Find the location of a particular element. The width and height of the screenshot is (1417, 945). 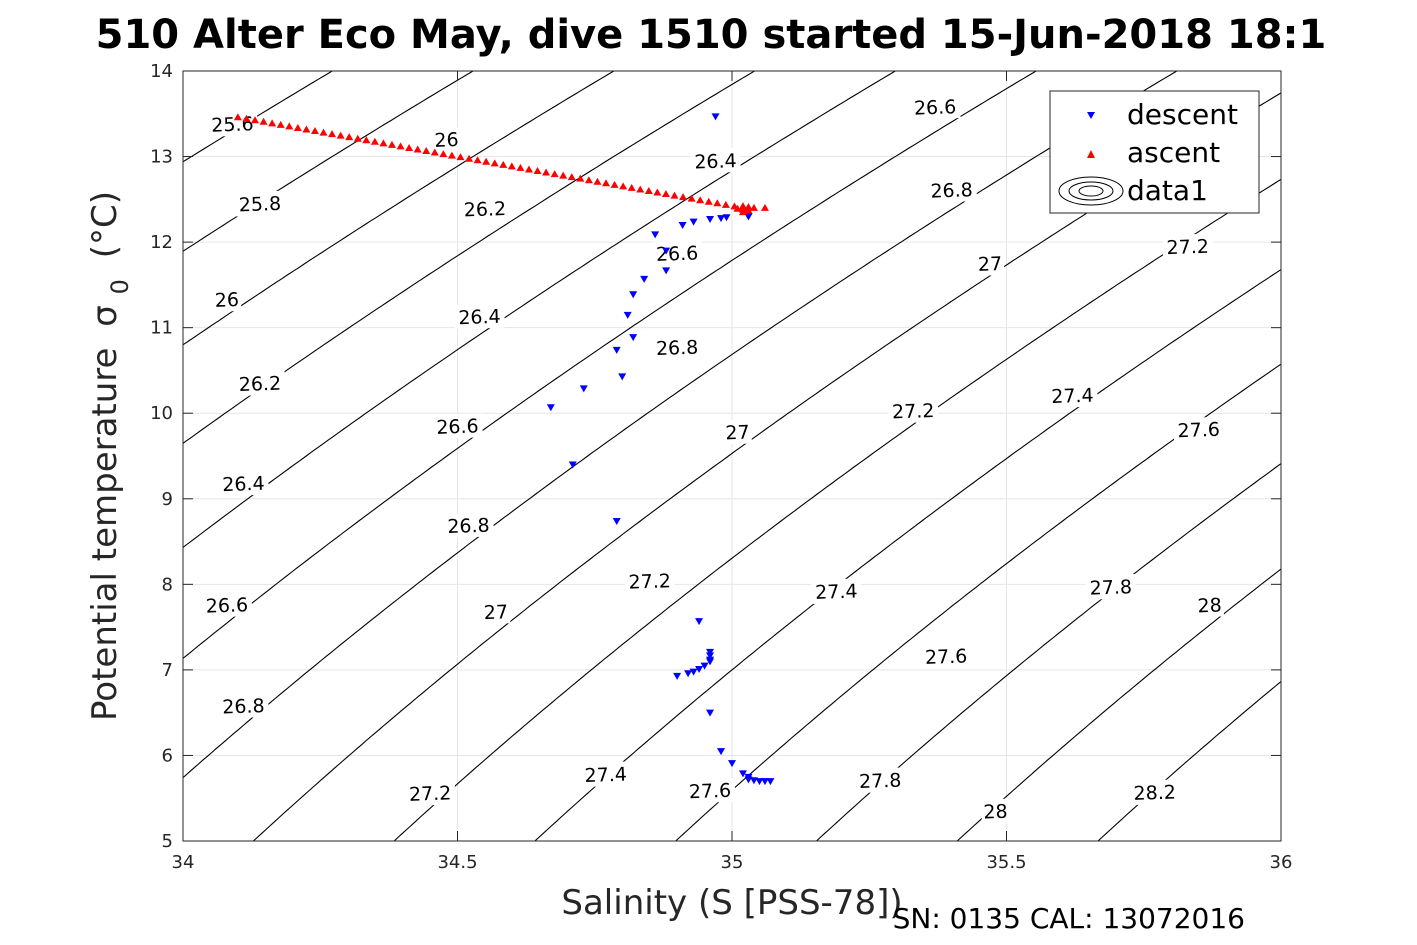

legend-descent-label: descent is located at coordinates (1182, 114).